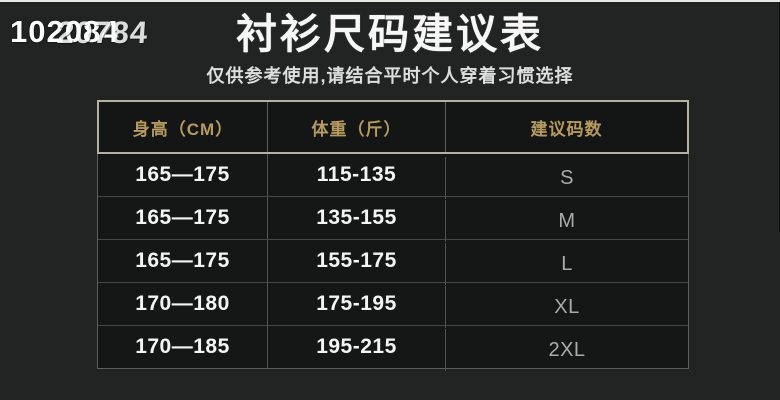  I want to click on table-row: 165—175 115-135 S, so click(393, 176).